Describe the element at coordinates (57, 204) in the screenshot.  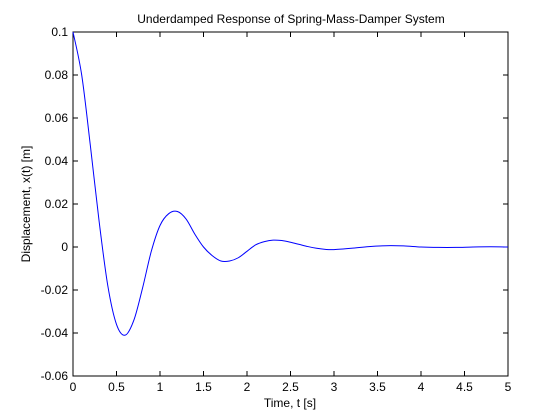
I see `y-tick-label: 0.02` at that location.